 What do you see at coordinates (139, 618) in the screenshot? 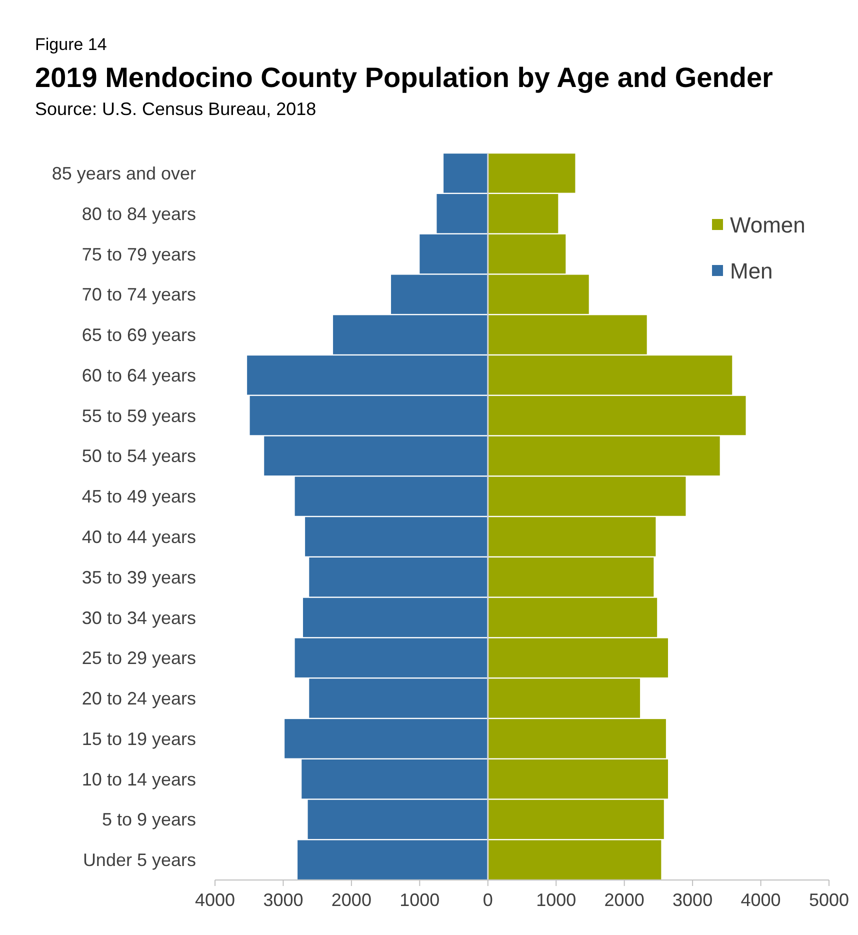
I see `y-tick-label: 30 to 34 years` at bounding box center [139, 618].